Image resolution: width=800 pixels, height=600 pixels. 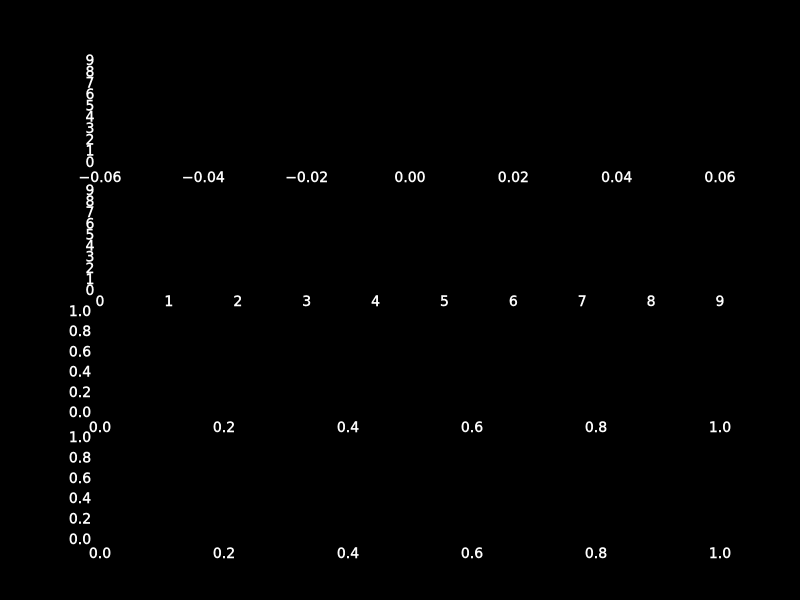 I want to click on x-tick-label: 0.06, so click(x=719, y=178).